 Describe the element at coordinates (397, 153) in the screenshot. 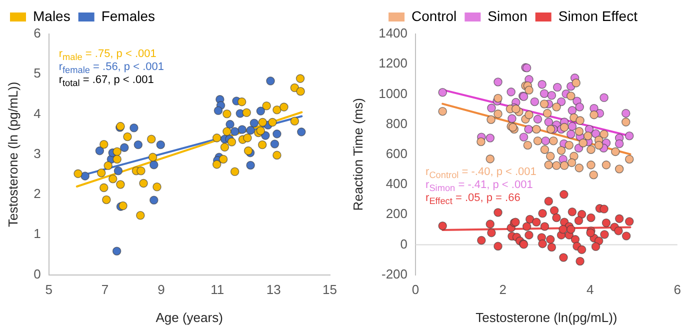

I see `y-tick-label: 600` at that location.